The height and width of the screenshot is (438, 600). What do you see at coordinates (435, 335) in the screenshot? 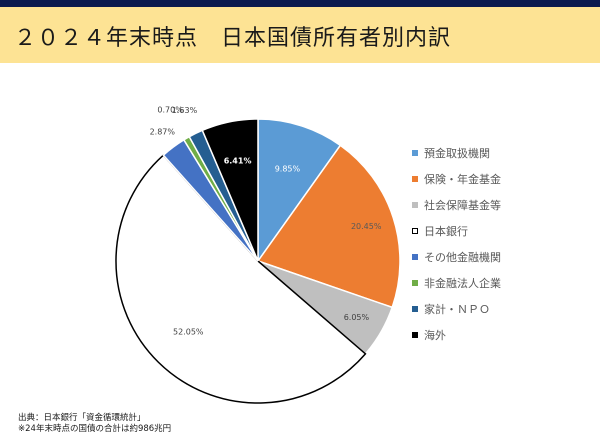
I see `legend-label: 海外` at bounding box center [435, 335].